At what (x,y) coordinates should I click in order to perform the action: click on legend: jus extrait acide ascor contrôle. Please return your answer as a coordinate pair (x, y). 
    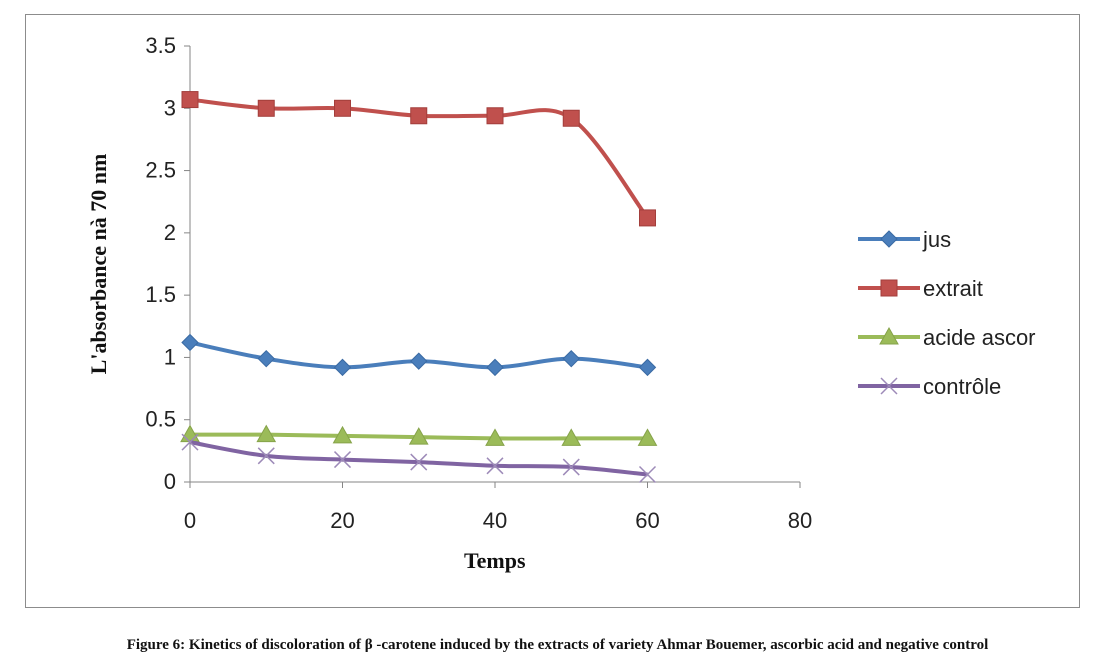
    Looking at the image, I should click on (947, 313).